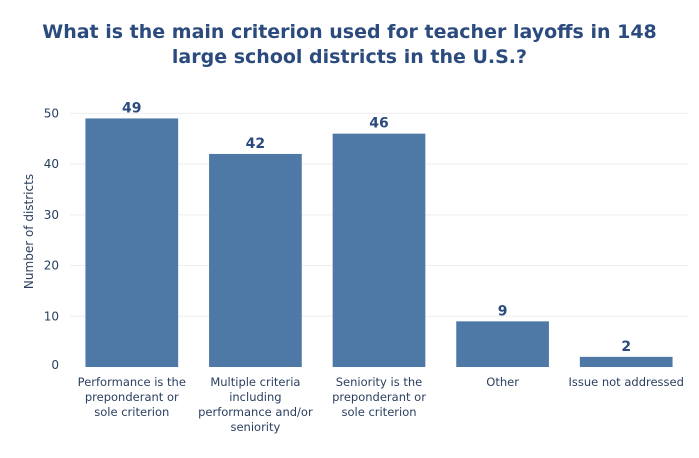  Describe the element at coordinates (51, 164) in the screenshot. I see `y-tick-label: 40` at that location.